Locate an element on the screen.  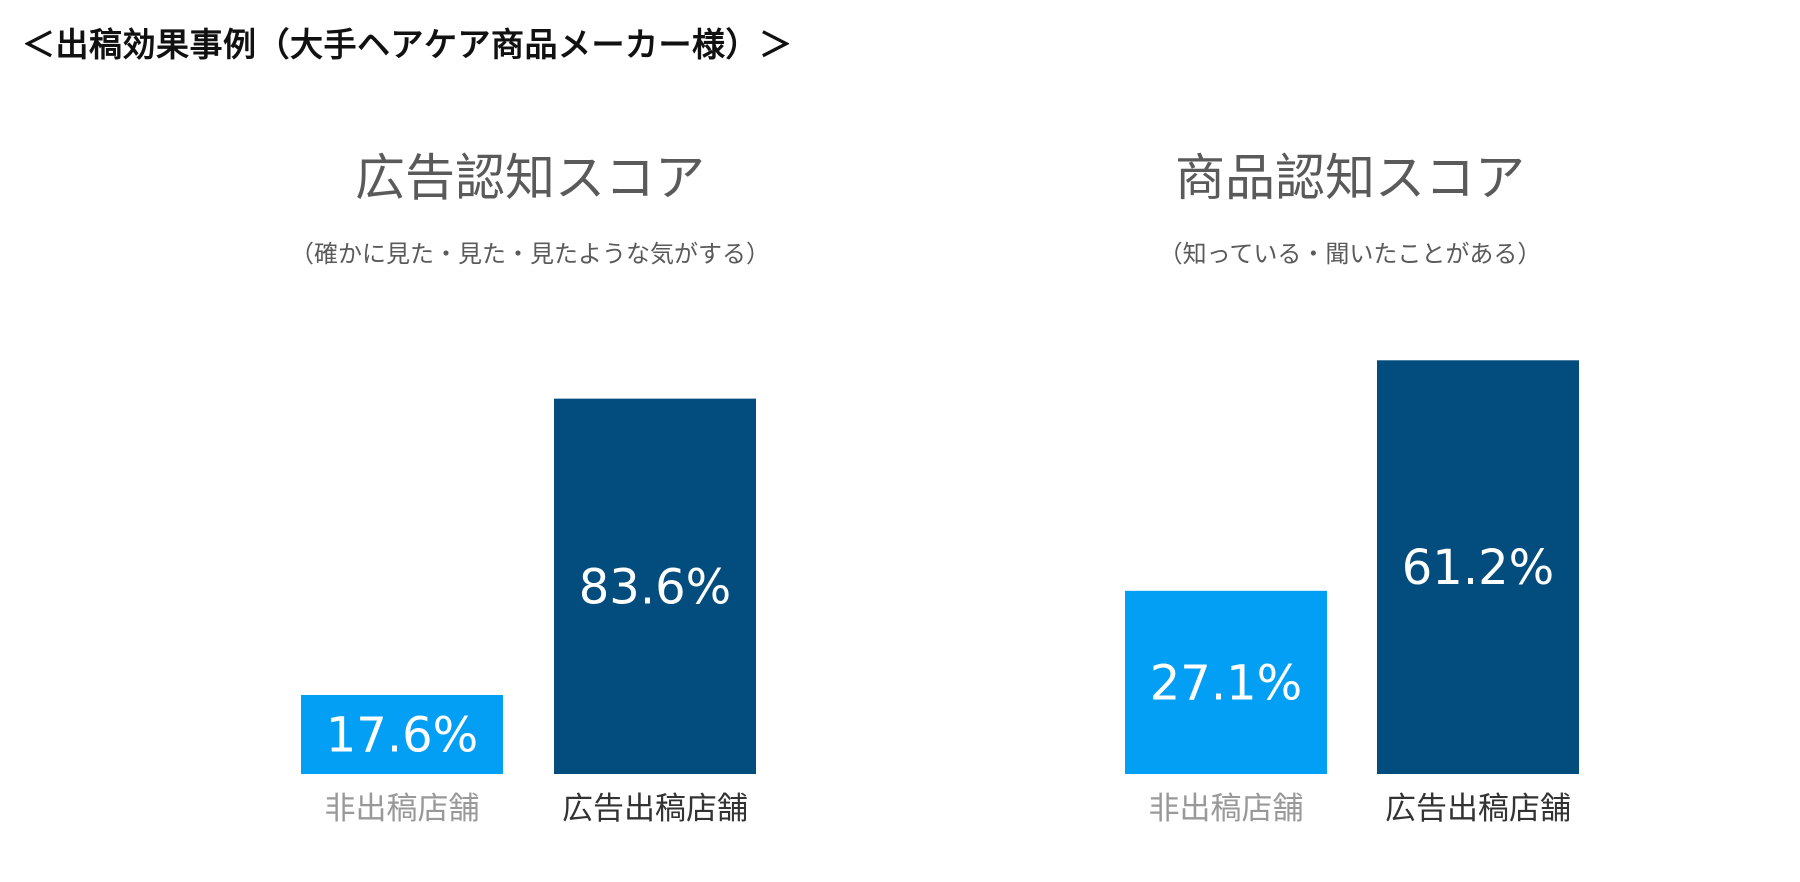
chart-subtitle: （知っている・聞いたことがある） is located at coordinates (1350, 254).